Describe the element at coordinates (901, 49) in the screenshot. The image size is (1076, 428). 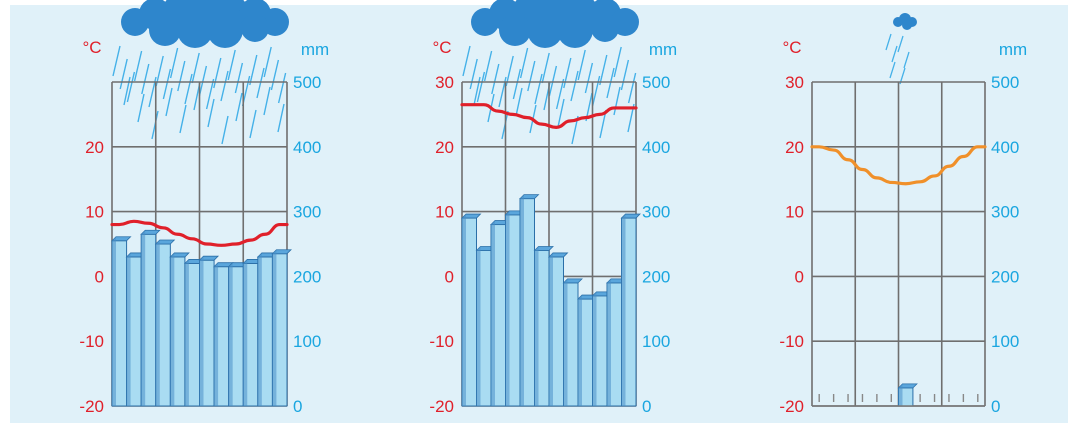
I see `light-rain-cloud-icon` at that location.